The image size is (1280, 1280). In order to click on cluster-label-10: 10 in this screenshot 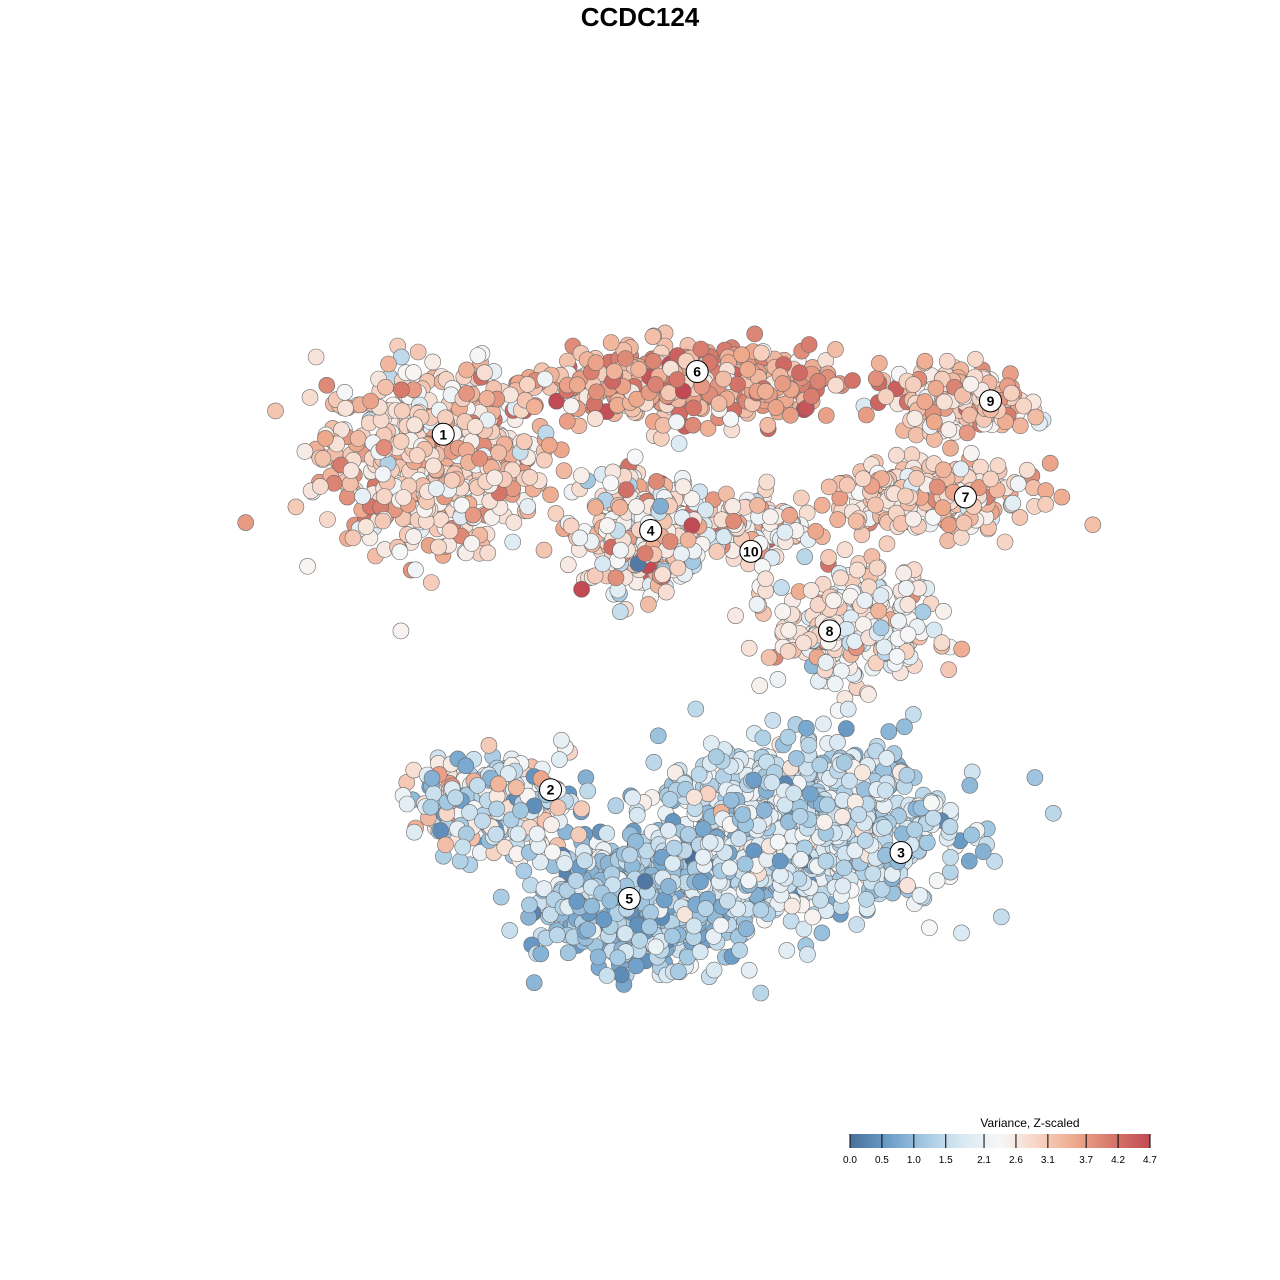, I will do `click(751, 551)`.